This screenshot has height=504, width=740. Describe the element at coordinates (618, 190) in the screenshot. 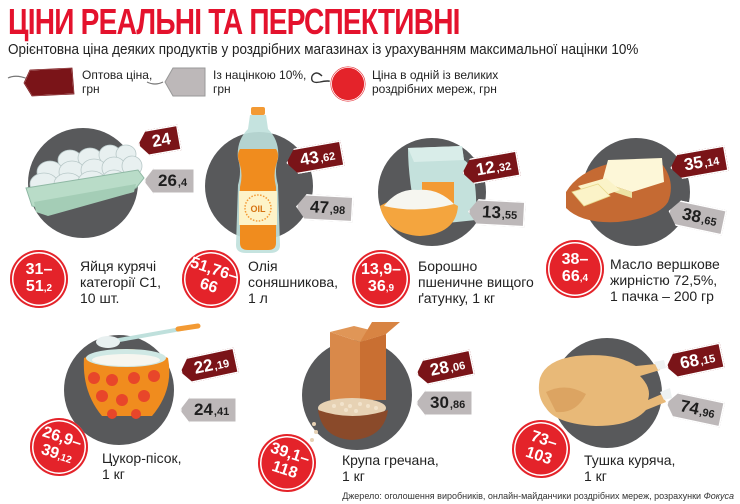

I see `butter-icon` at that location.